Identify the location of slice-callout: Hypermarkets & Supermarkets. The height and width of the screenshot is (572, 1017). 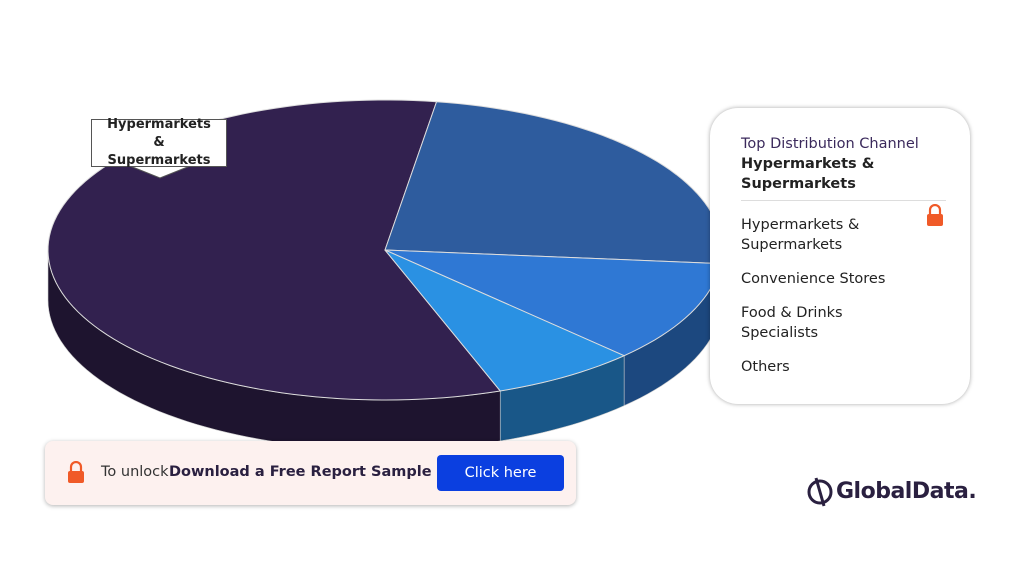
(159, 142).